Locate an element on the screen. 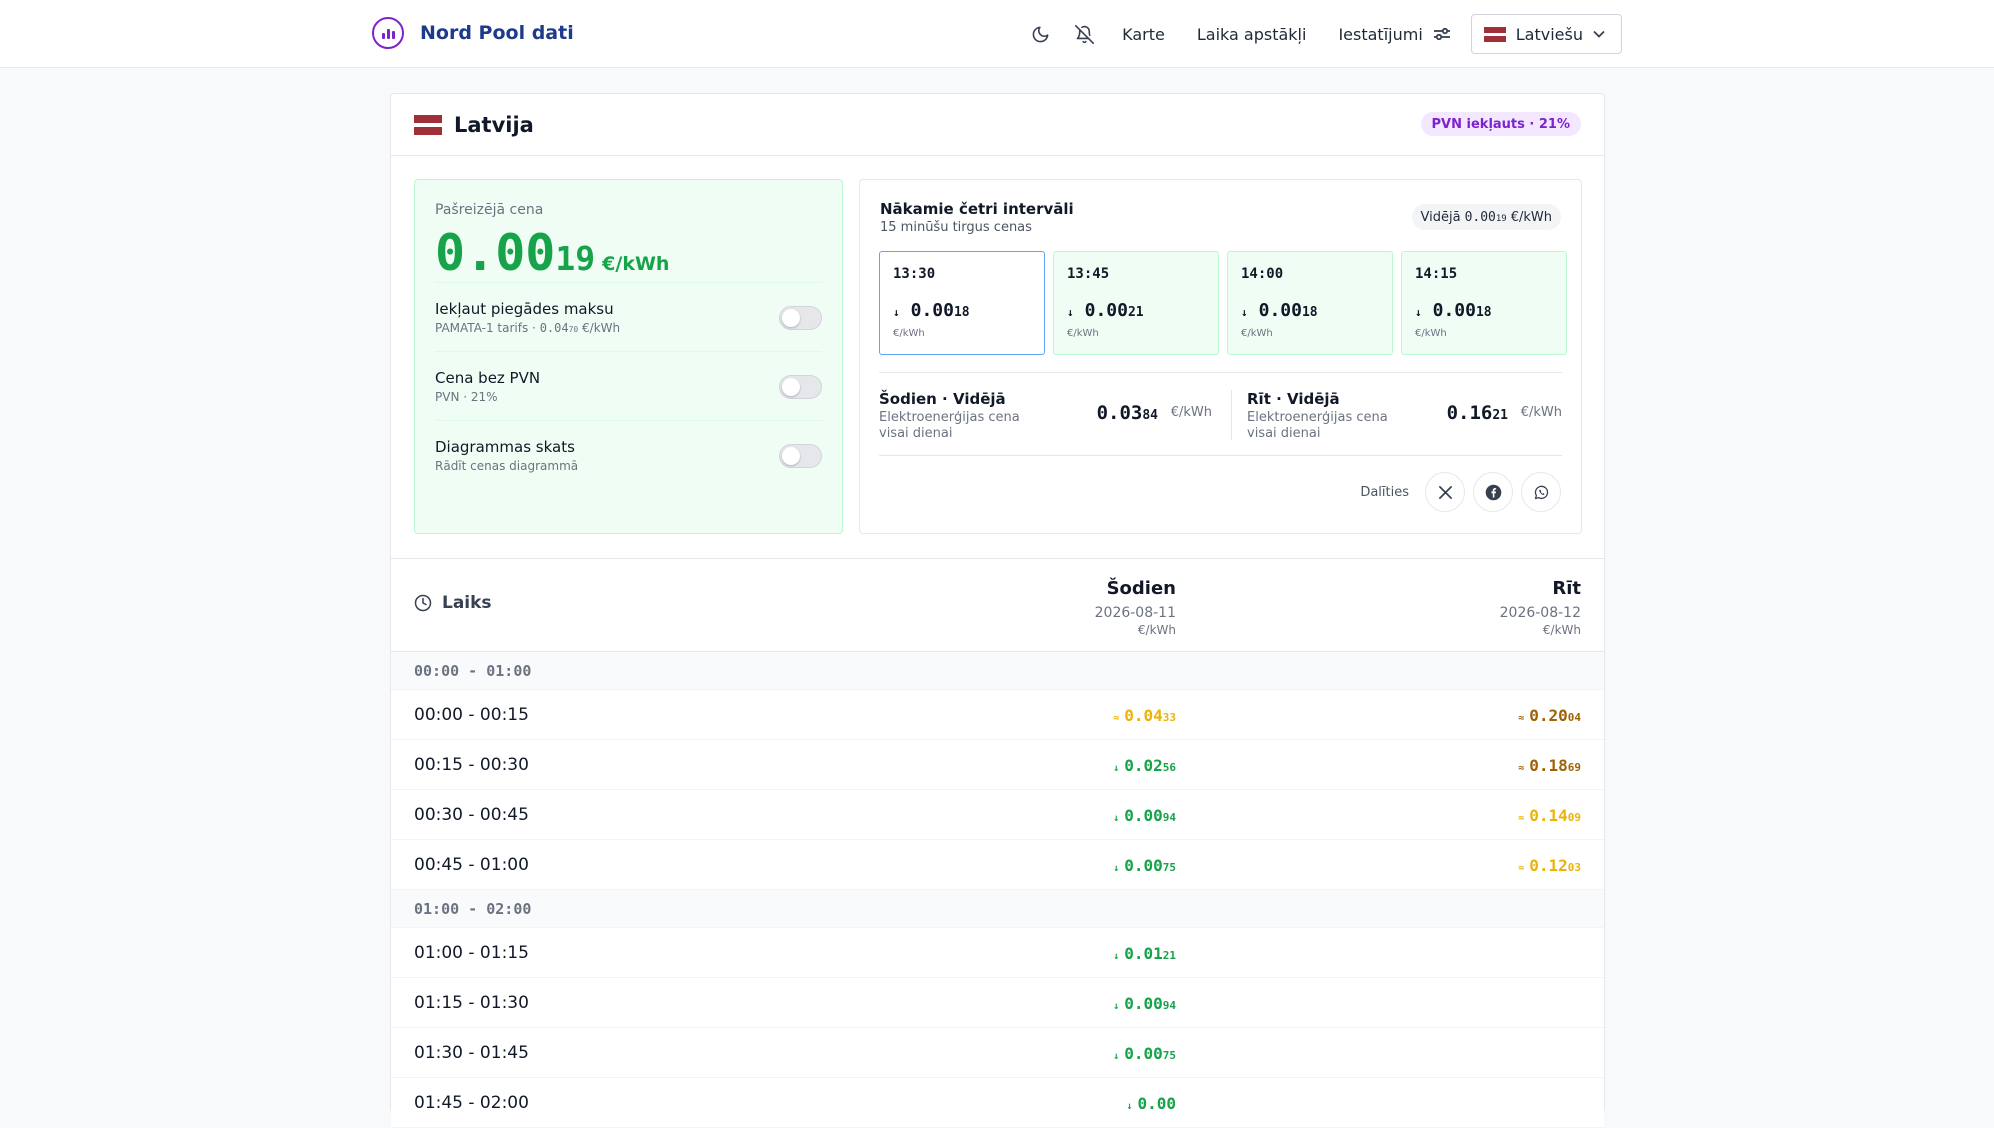 The image size is (1994, 1128). average-fraction: 19 is located at coordinates (1501, 218).